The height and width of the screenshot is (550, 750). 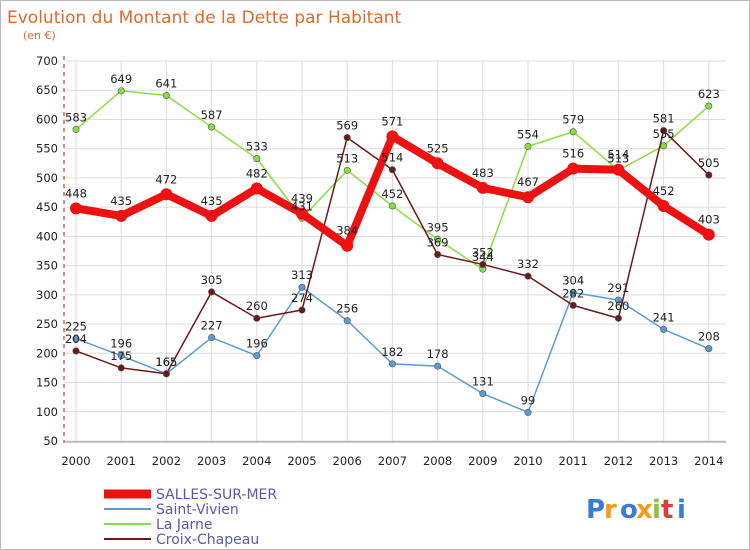 What do you see at coordinates (347, 461) in the screenshot?
I see `x-tick-label: 2006` at bounding box center [347, 461].